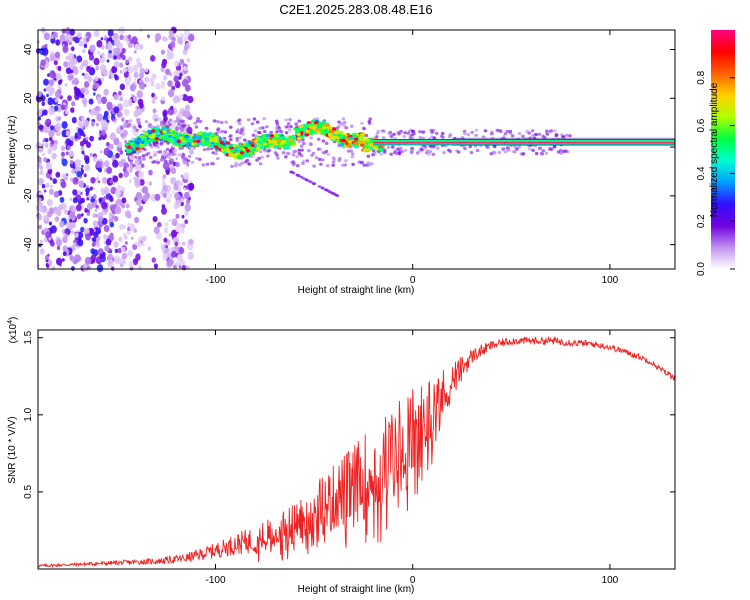  I want to click on spectrogram-x-tick-label: -100, so click(215, 280).